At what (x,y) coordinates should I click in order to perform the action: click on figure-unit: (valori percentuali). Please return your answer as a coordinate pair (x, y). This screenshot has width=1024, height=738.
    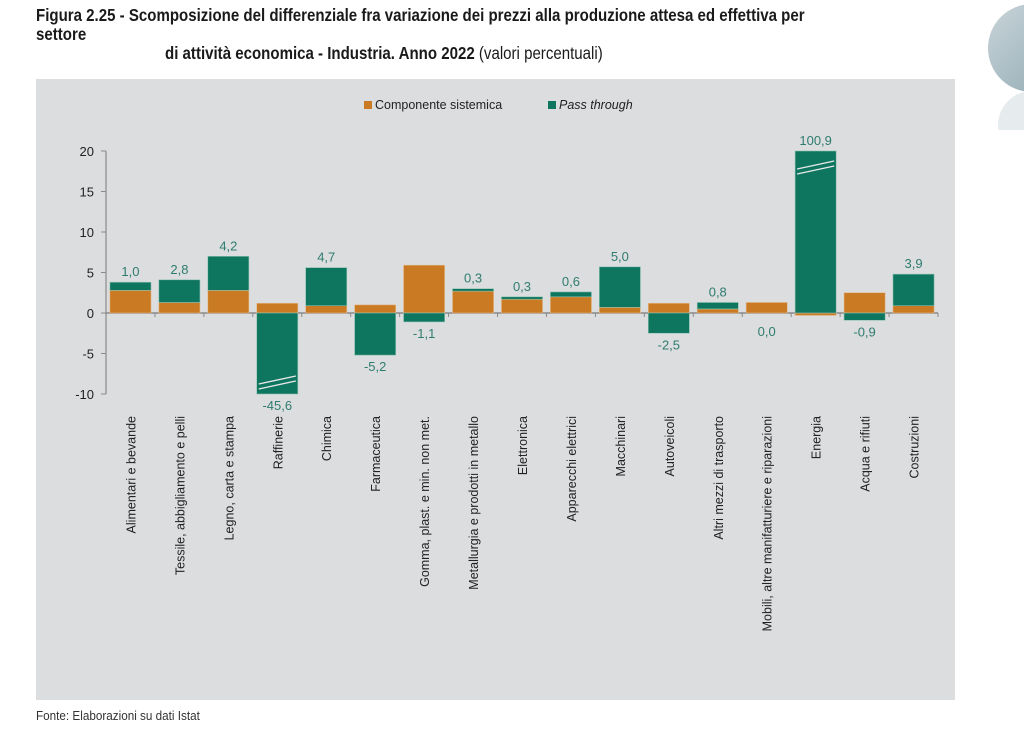
    Looking at the image, I should click on (540, 53).